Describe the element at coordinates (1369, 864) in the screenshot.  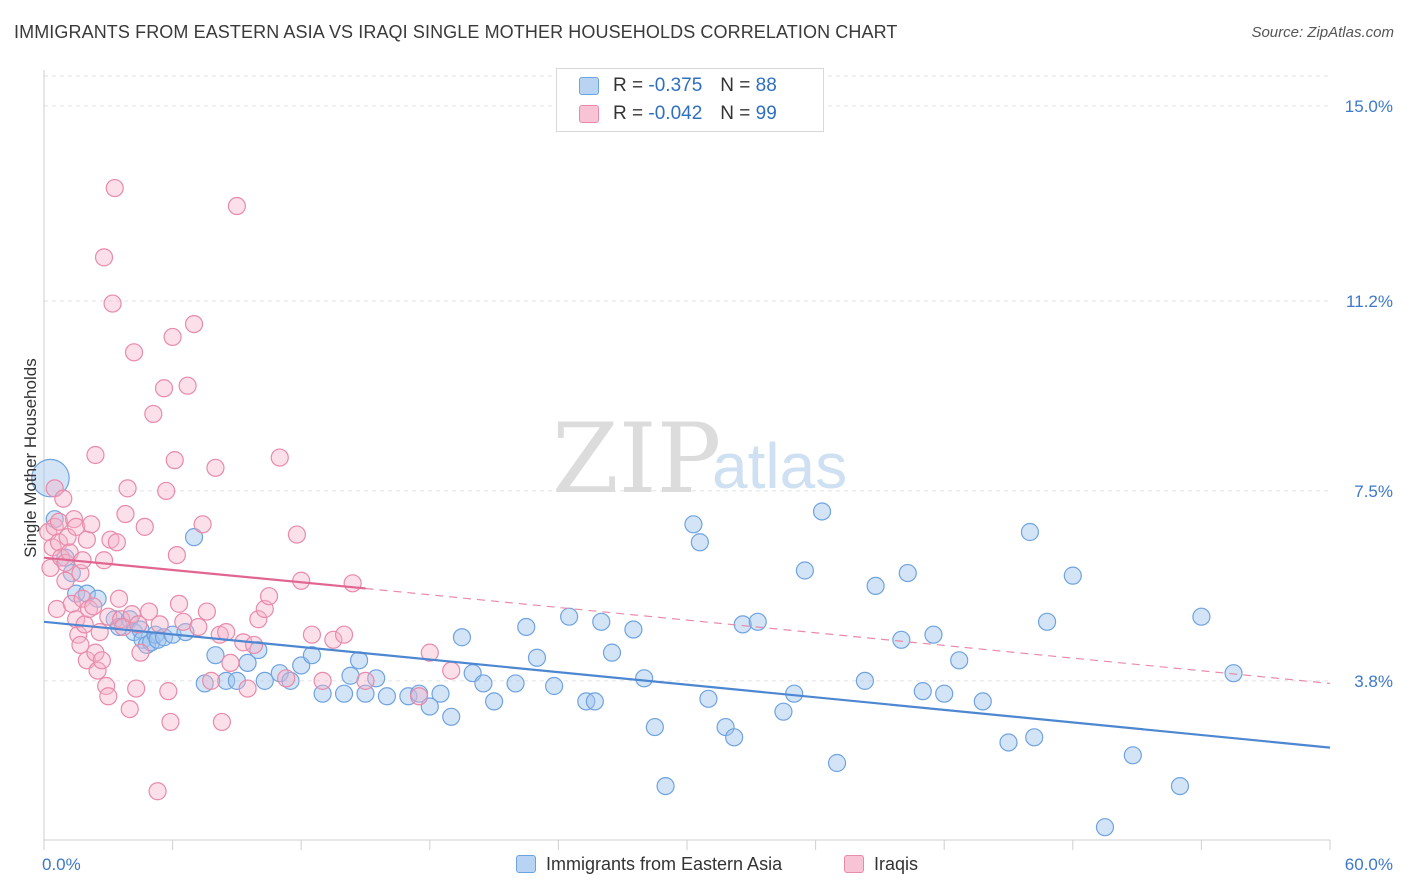
I see `x-tick-label: 60.0%` at that location.